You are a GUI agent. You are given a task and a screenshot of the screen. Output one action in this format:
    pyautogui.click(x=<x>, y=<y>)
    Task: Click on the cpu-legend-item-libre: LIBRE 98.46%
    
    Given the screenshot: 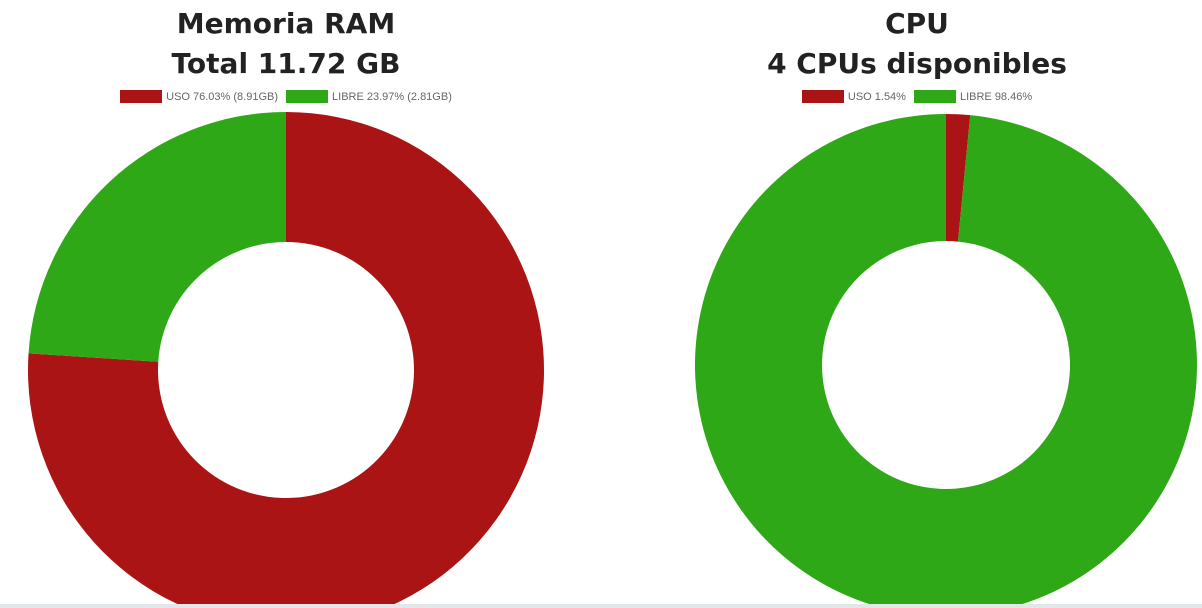 What is the action you would take?
    pyautogui.click(x=973, y=96)
    